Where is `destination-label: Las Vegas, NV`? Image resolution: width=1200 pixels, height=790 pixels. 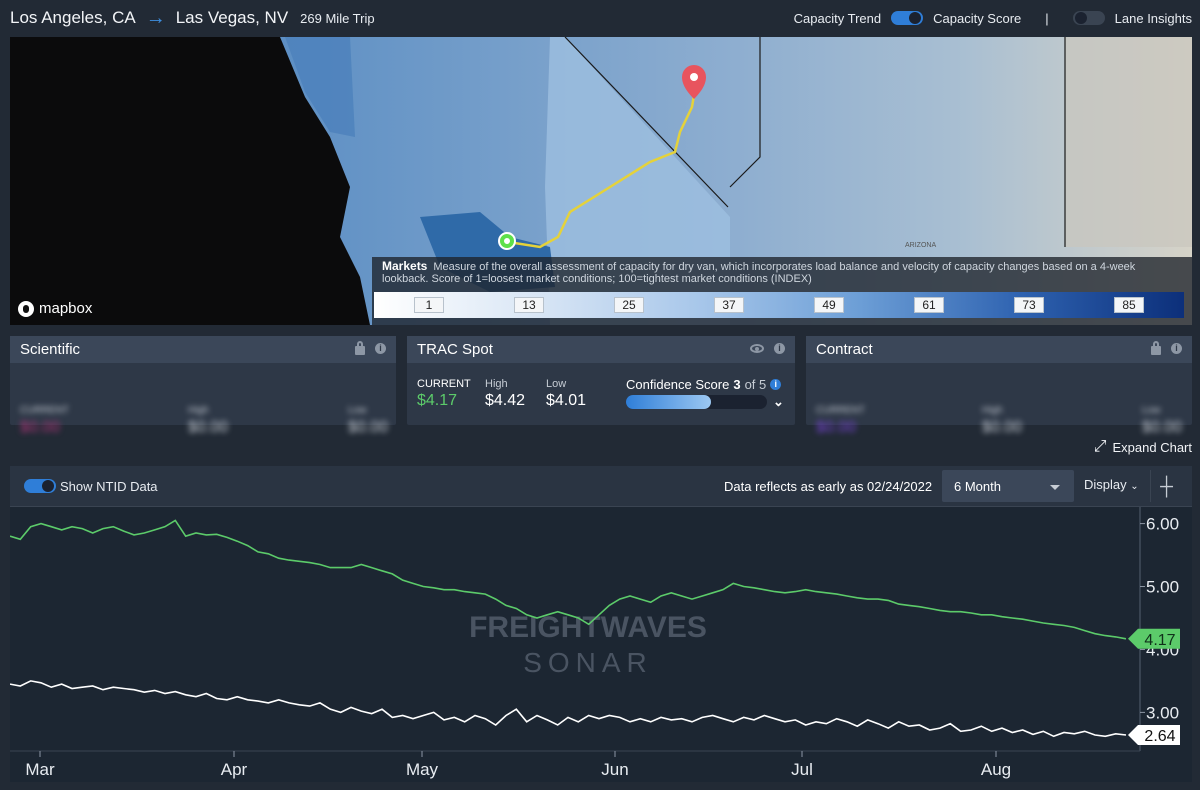
destination-label: Las Vegas, NV is located at coordinates (232, 17).